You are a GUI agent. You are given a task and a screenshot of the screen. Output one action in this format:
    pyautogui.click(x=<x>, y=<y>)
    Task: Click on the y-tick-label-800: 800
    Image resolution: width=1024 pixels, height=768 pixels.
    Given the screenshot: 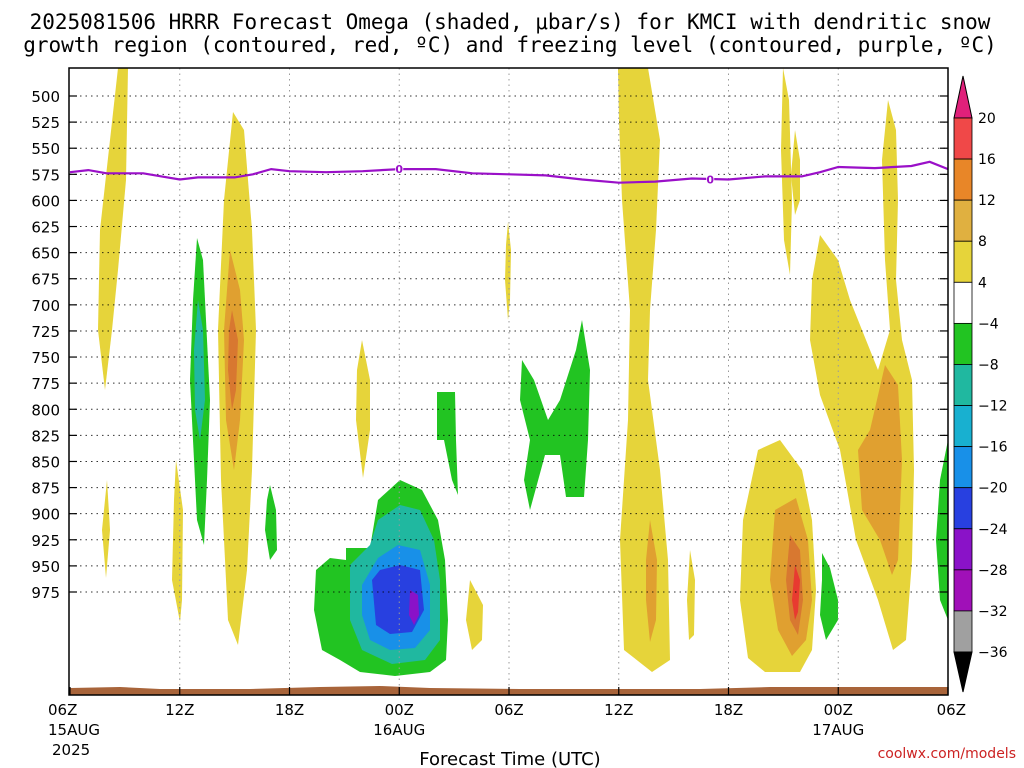 What is the action you would take?
    pyautogui.click(x=45, y=410)
    